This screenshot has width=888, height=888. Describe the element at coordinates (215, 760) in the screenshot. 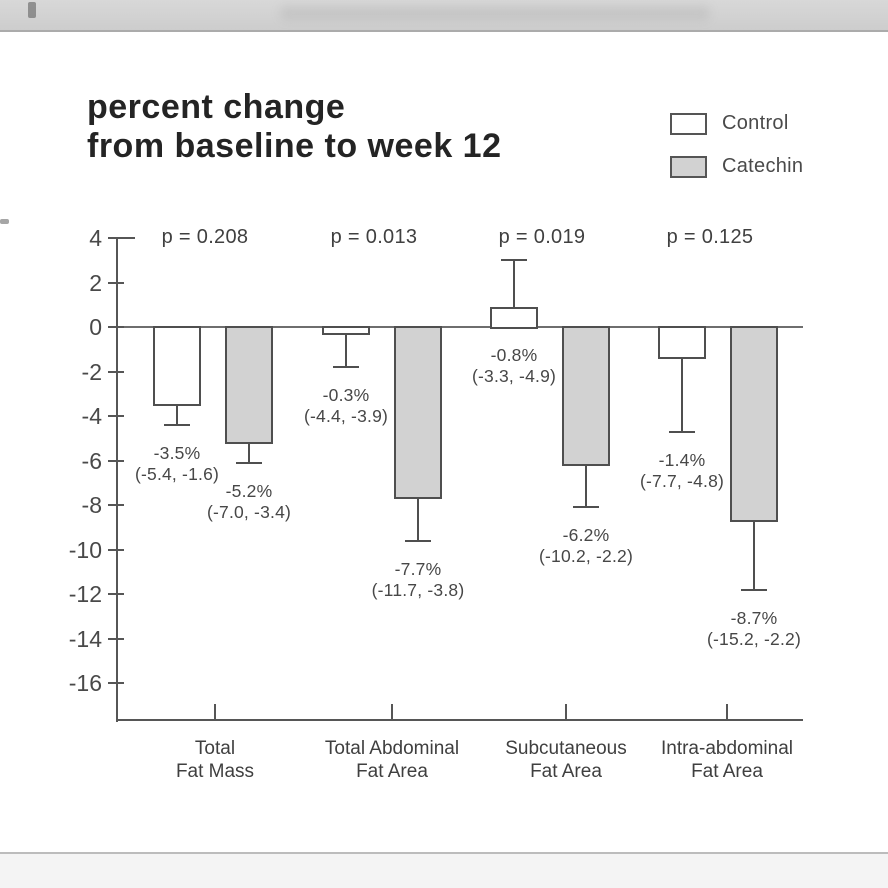

I see `category-label: Total Fat Mass` at that location.